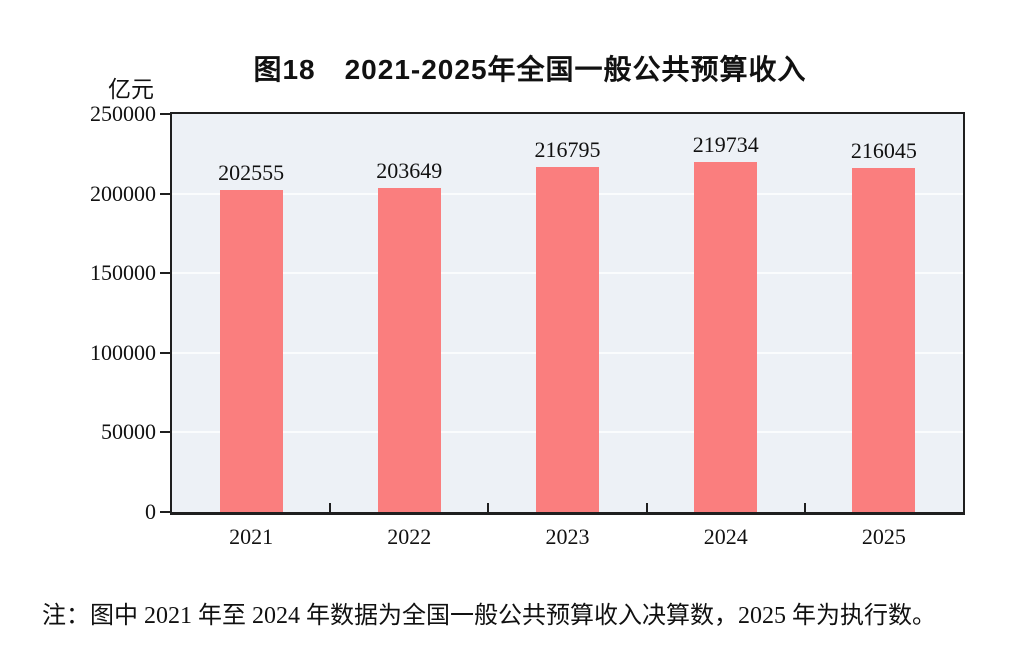 This screenshot has height=656, width=1024. What do you see at coordinates (123, 273) in the screenshot?
I see `y-axis-tick-label: 150000` at bounding box center [123, 273].